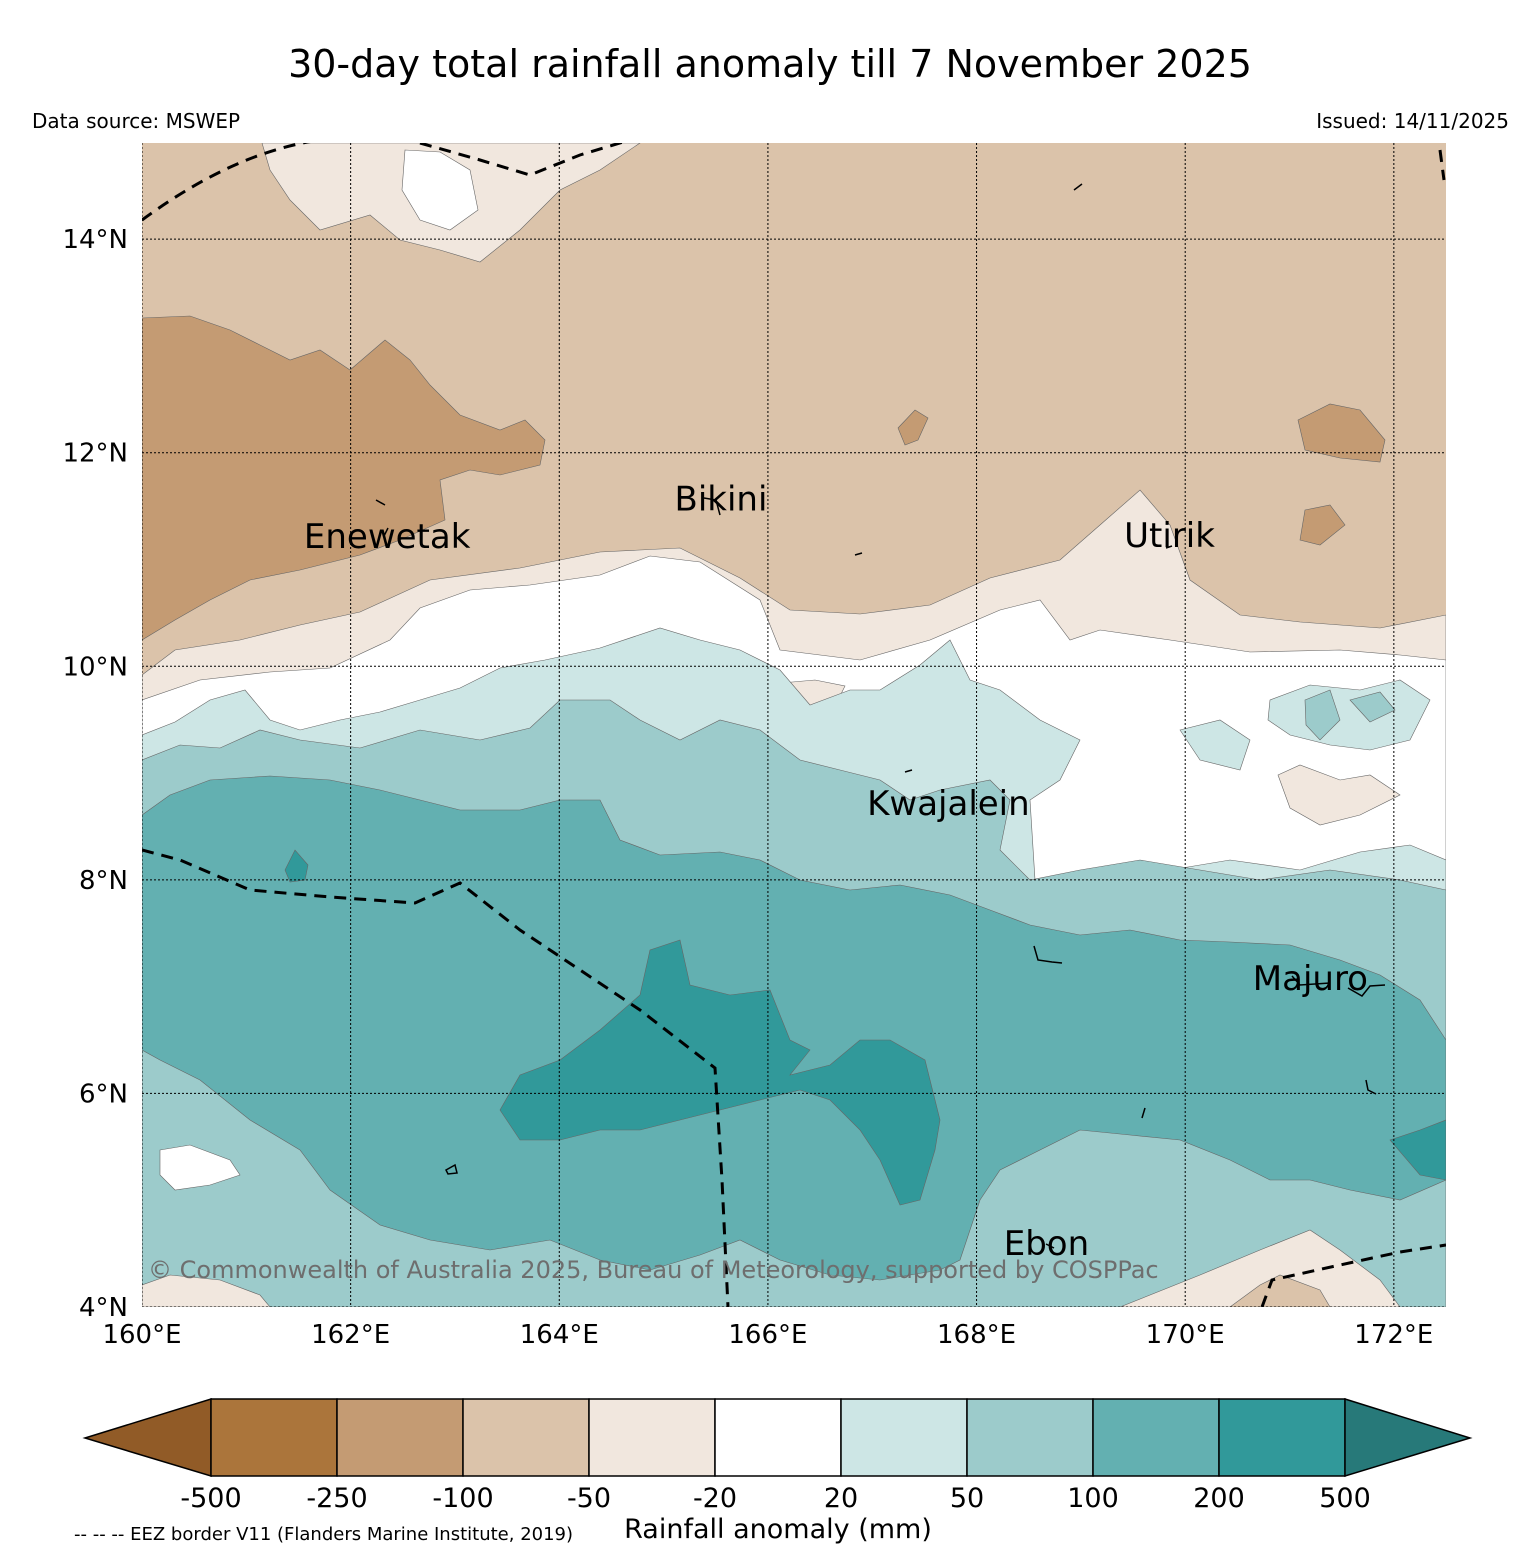 The height and width of the screenshot is (1563, 1540). What do you see at coordinates (1046, 1244) in the screenshot?
I see `place-label-ebon: Ebon` at bounding box center [1046, 1244].